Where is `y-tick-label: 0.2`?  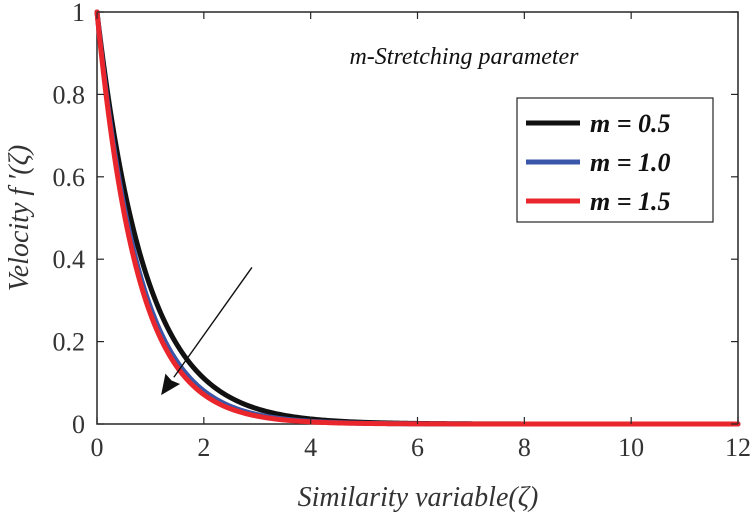 y-tick-label: 0.2 is located at coordinates (69, 342).